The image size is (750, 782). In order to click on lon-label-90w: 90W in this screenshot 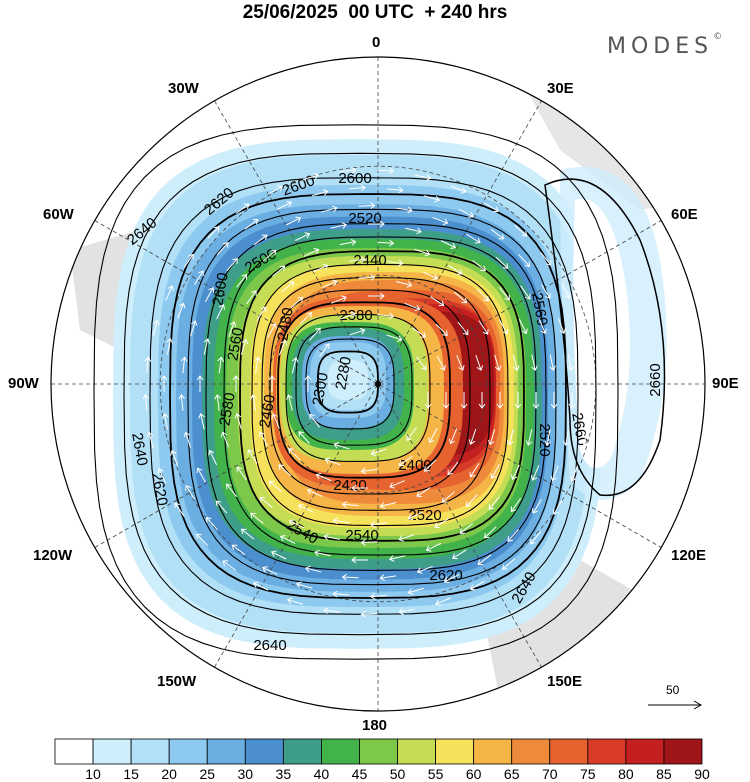, I will do `click(23, 383)`.